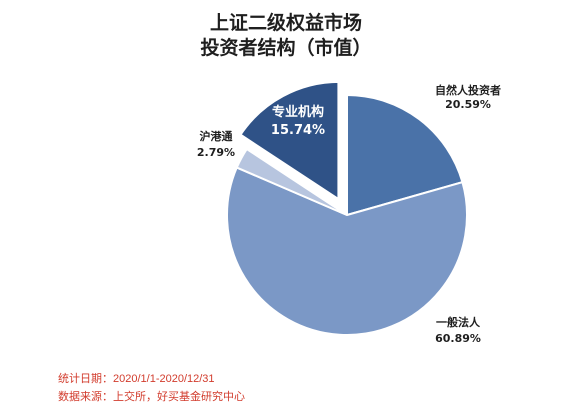 This screenshot has height=420, width=572. What do you see at coordinates (298, 130) in the screenshot?
I see `slice-value-label-4: 15.74%` at bounding box center [298, 130].